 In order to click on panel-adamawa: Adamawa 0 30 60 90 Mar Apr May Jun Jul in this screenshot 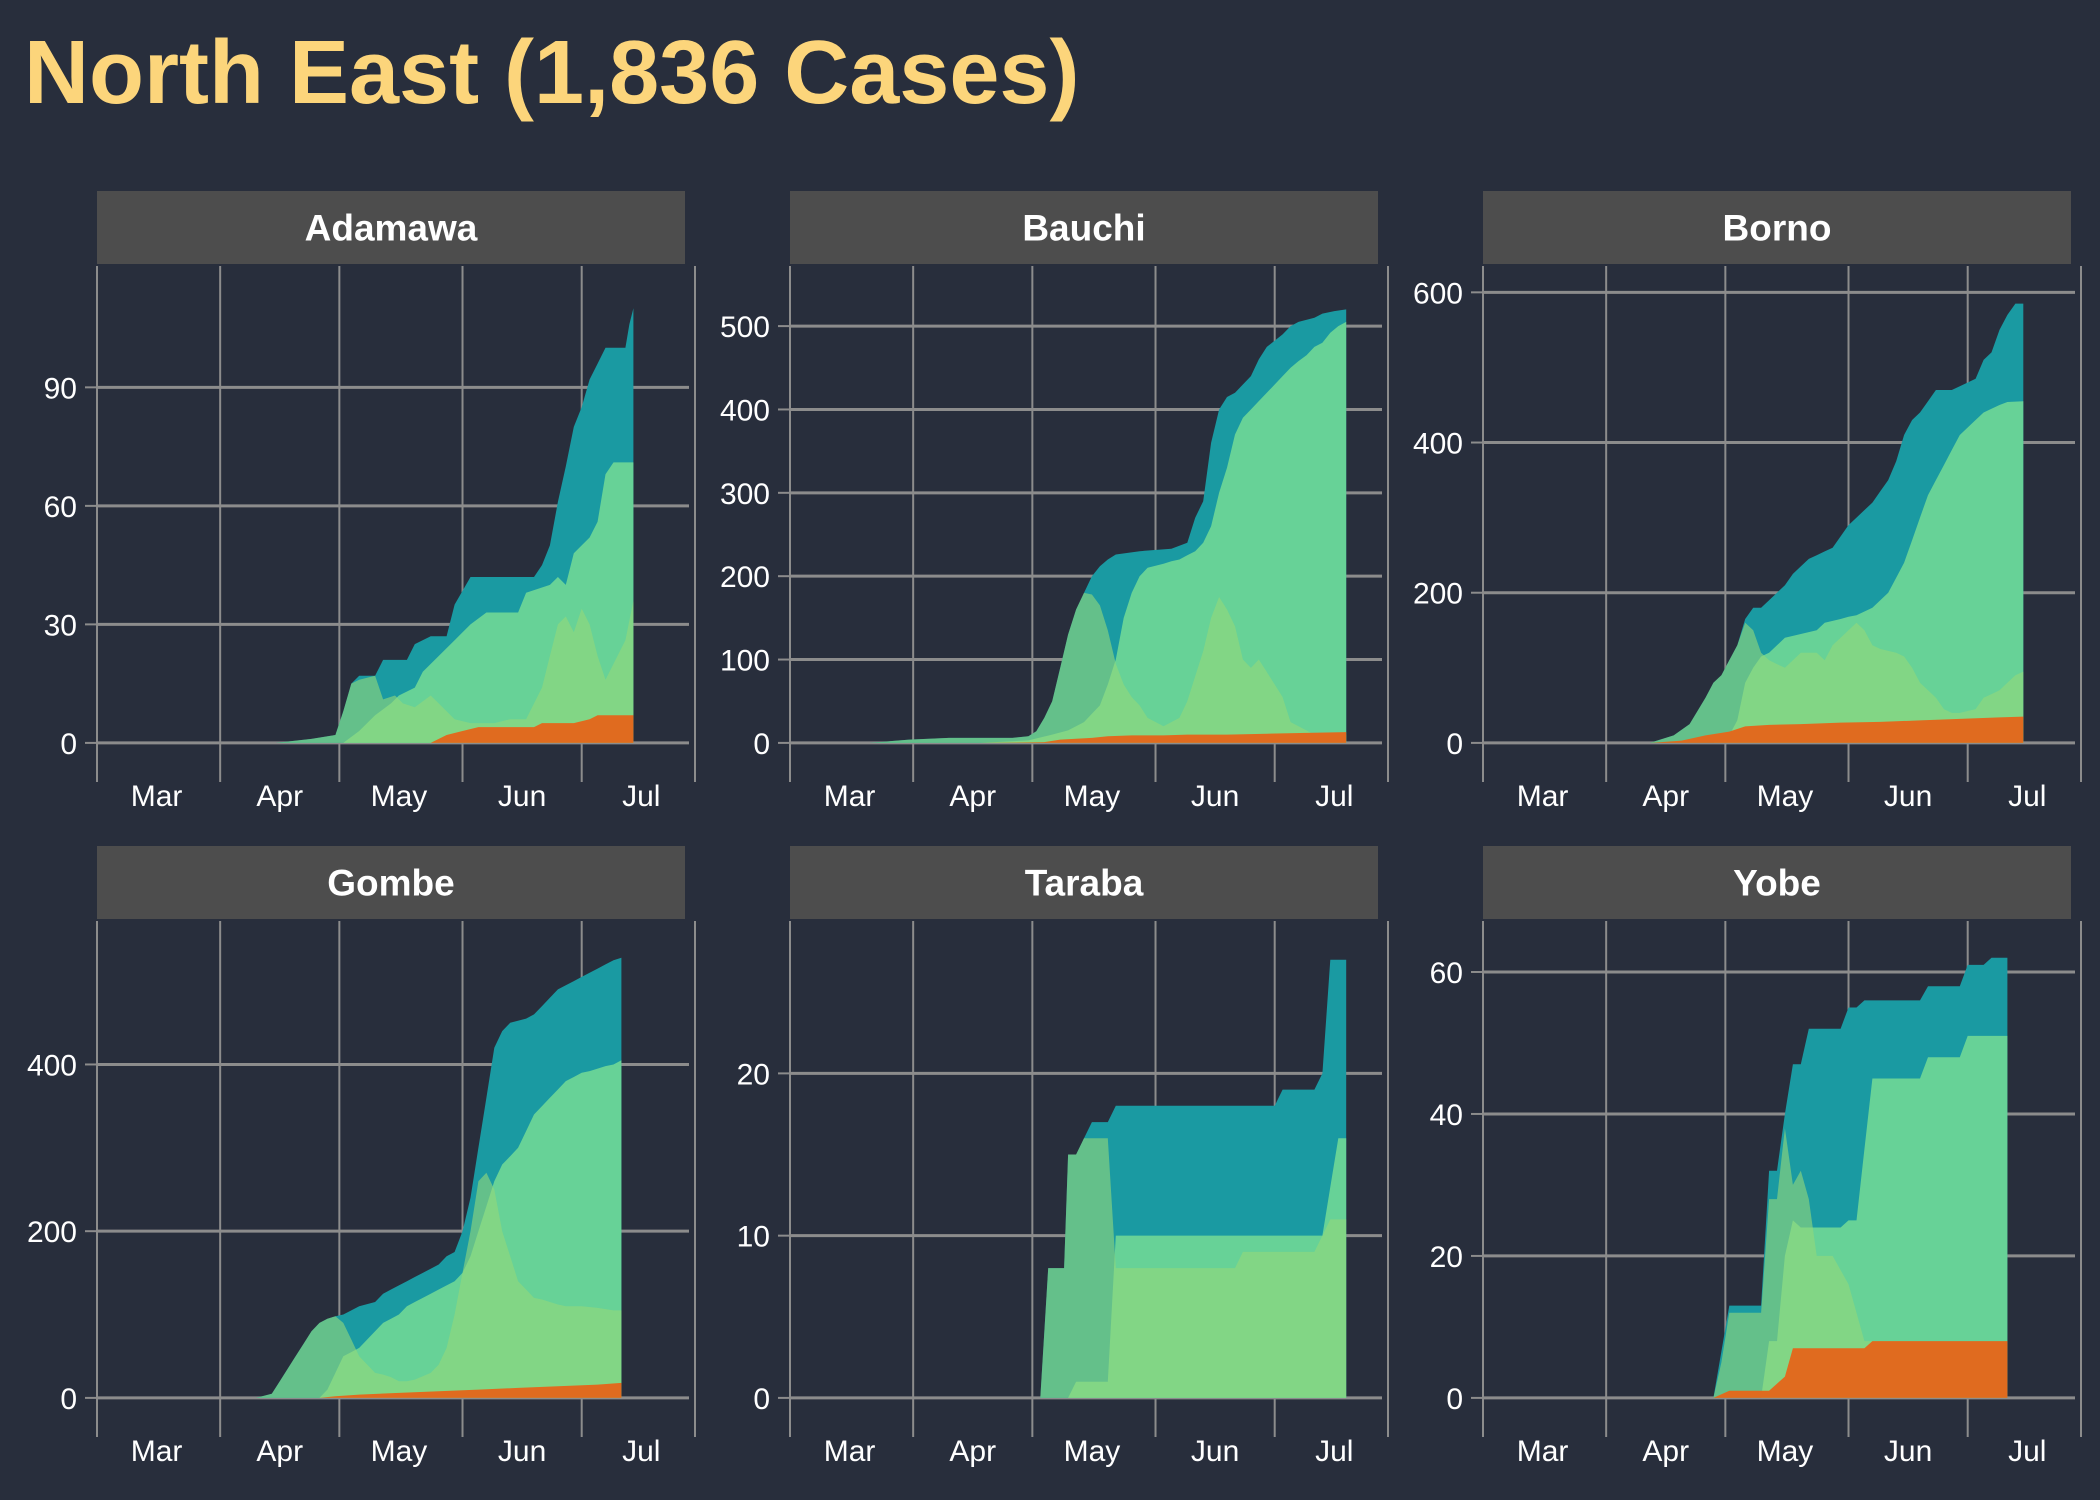, I will do `click(370, 502)`.